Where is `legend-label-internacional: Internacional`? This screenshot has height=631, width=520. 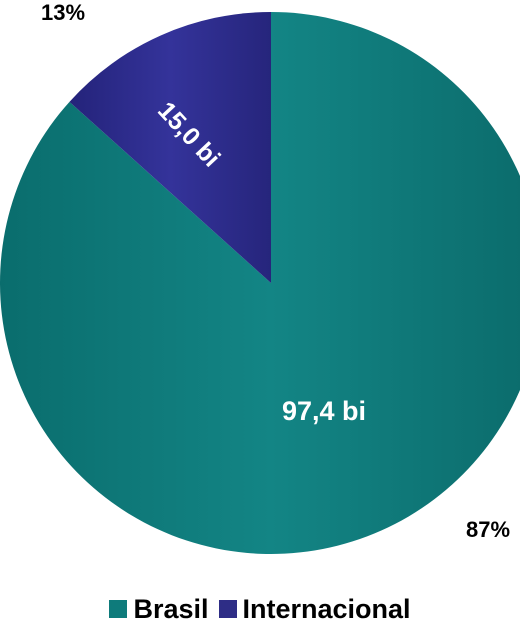
legend-label-internacional: Internacional is located at coordinates (326, 608).